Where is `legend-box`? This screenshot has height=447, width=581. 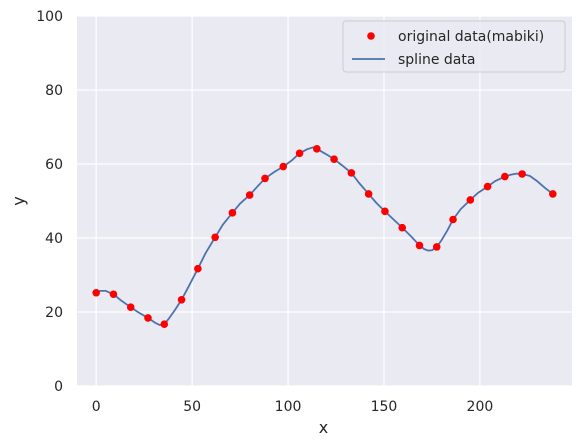
legend-box is located at coordinates (454, 46).